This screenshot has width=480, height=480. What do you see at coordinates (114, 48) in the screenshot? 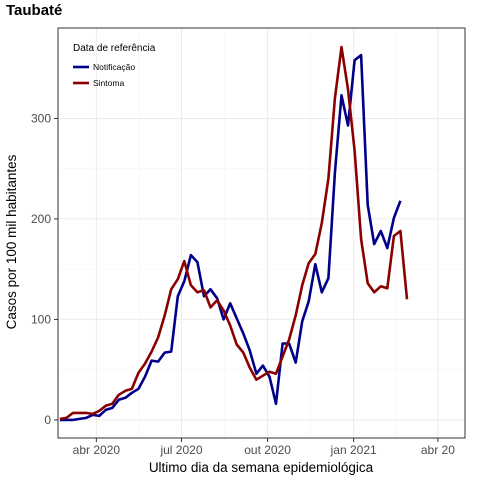
I see `legend-title: Data de referência` at bounding box center [114, 48].